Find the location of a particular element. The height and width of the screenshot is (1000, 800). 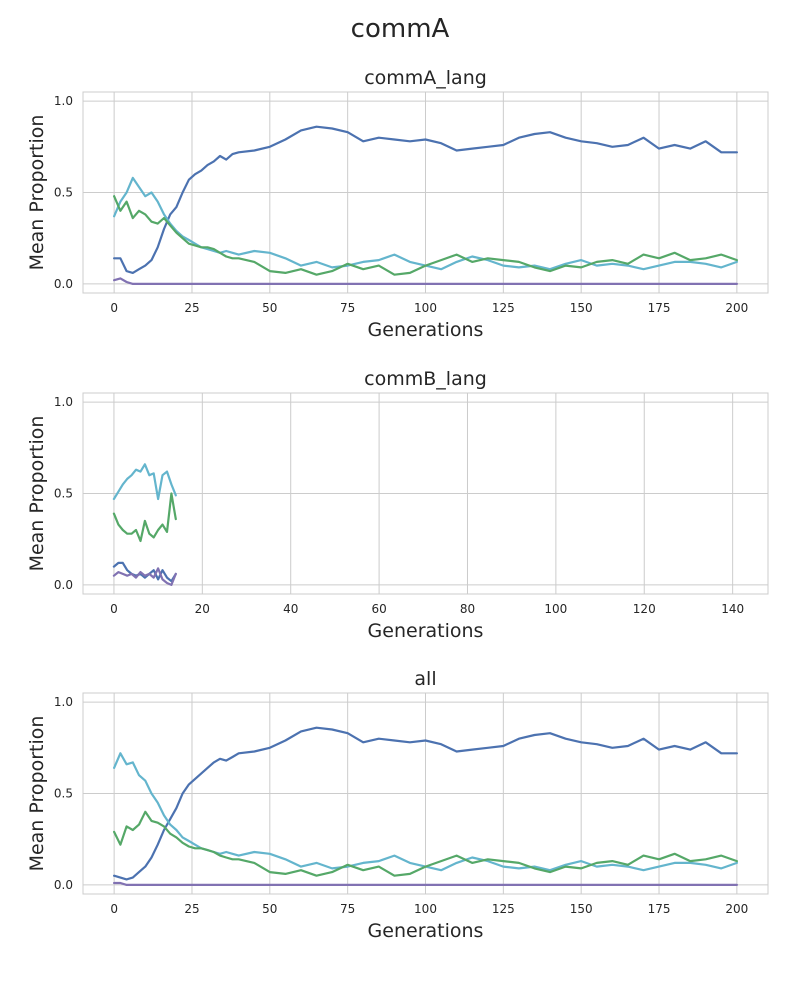

x-tick-label: 80 is located at coordinates (467, 609).